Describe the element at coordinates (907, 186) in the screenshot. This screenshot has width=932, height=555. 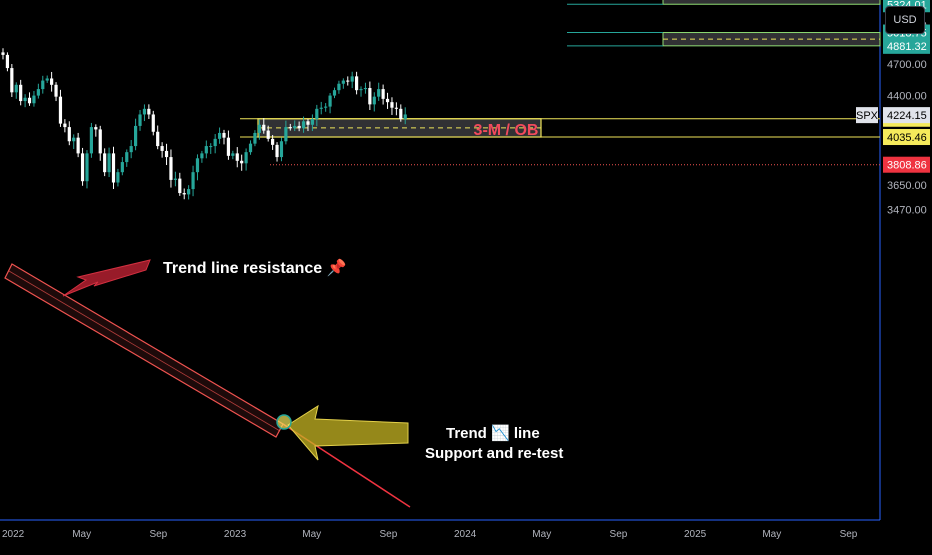
I see `price-tick-label: 3650.00` at that location.